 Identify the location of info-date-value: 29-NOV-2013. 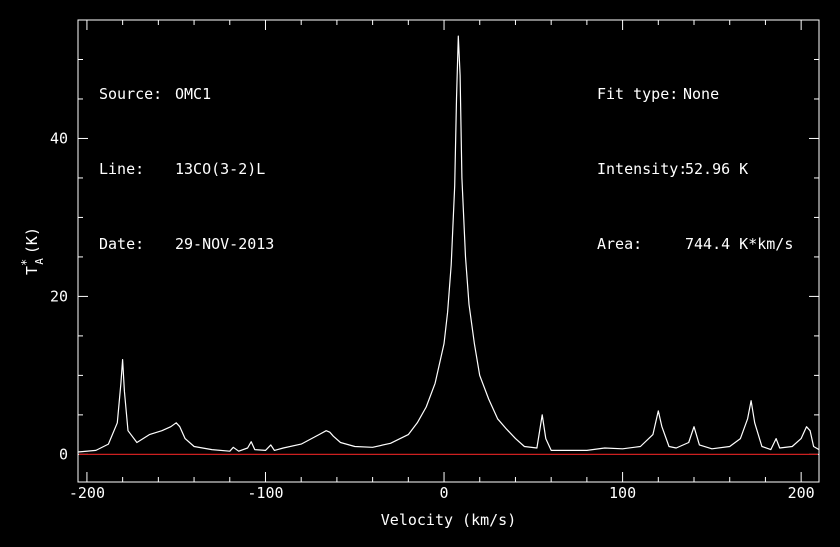
(225, 244).